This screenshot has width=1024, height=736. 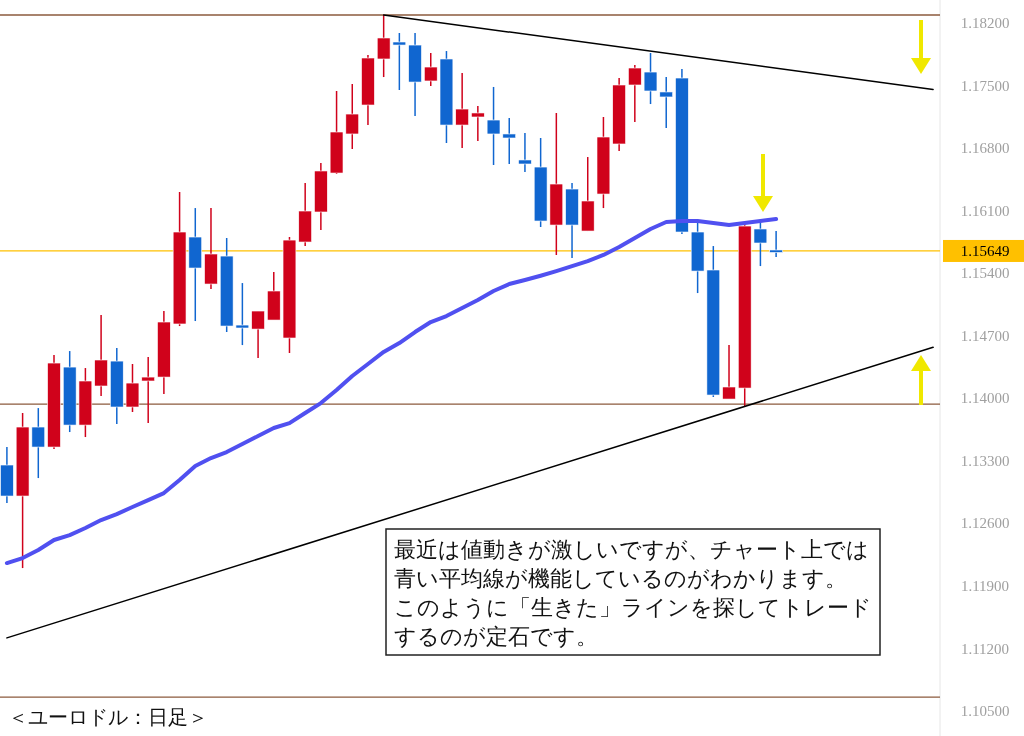 What do you see at coordinates (985, 335) in the screenshot?
I see `y-tick-label: 1.14700` at bounding box center [985, 335].